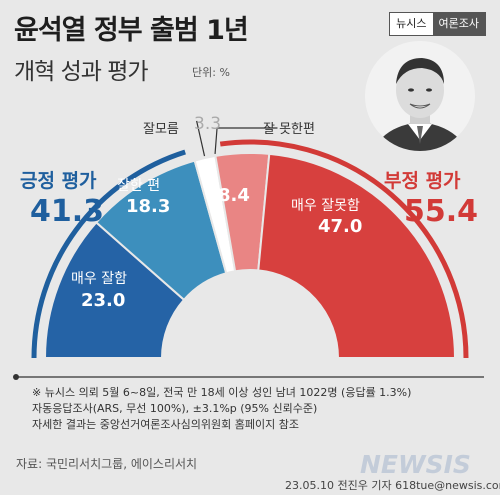 The image size is (500, 495). What do you see at coordinates (175, 408) in the screenshot?
I see `note-line: 자동응답조사(ARS, 무선 100%), ±3.1%p (95% 신뢰수준)` at bounding box center [175, 408].